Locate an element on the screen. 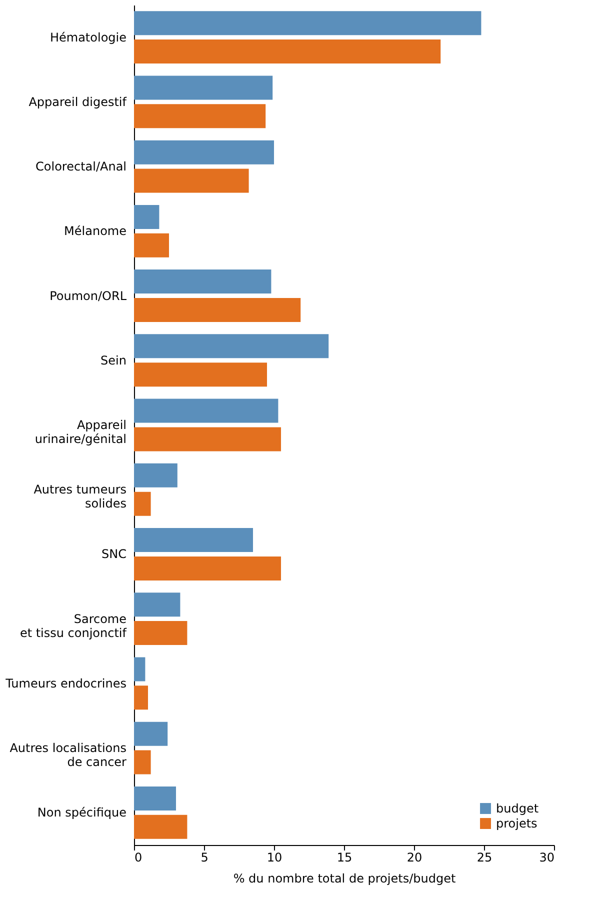  x-axis-title: % du nombre total de projets/budget is located at coordinates (344, 879).